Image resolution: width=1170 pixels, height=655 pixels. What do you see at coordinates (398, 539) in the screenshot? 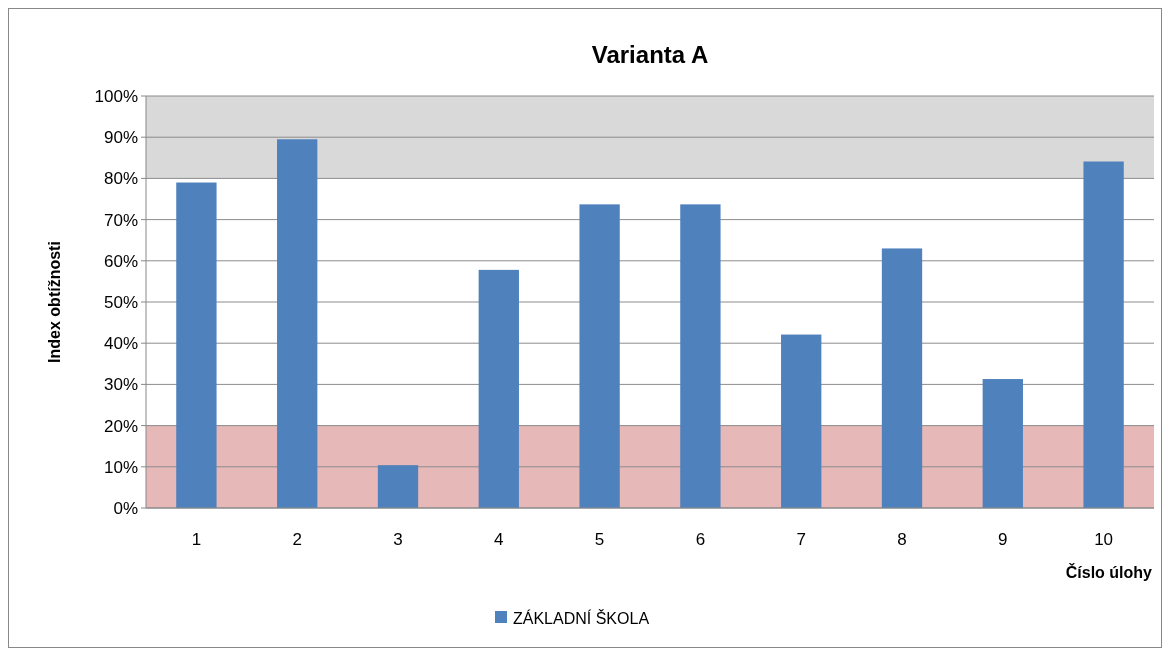
I see `x-tick-label: 3` at bounding box center [398, 539].